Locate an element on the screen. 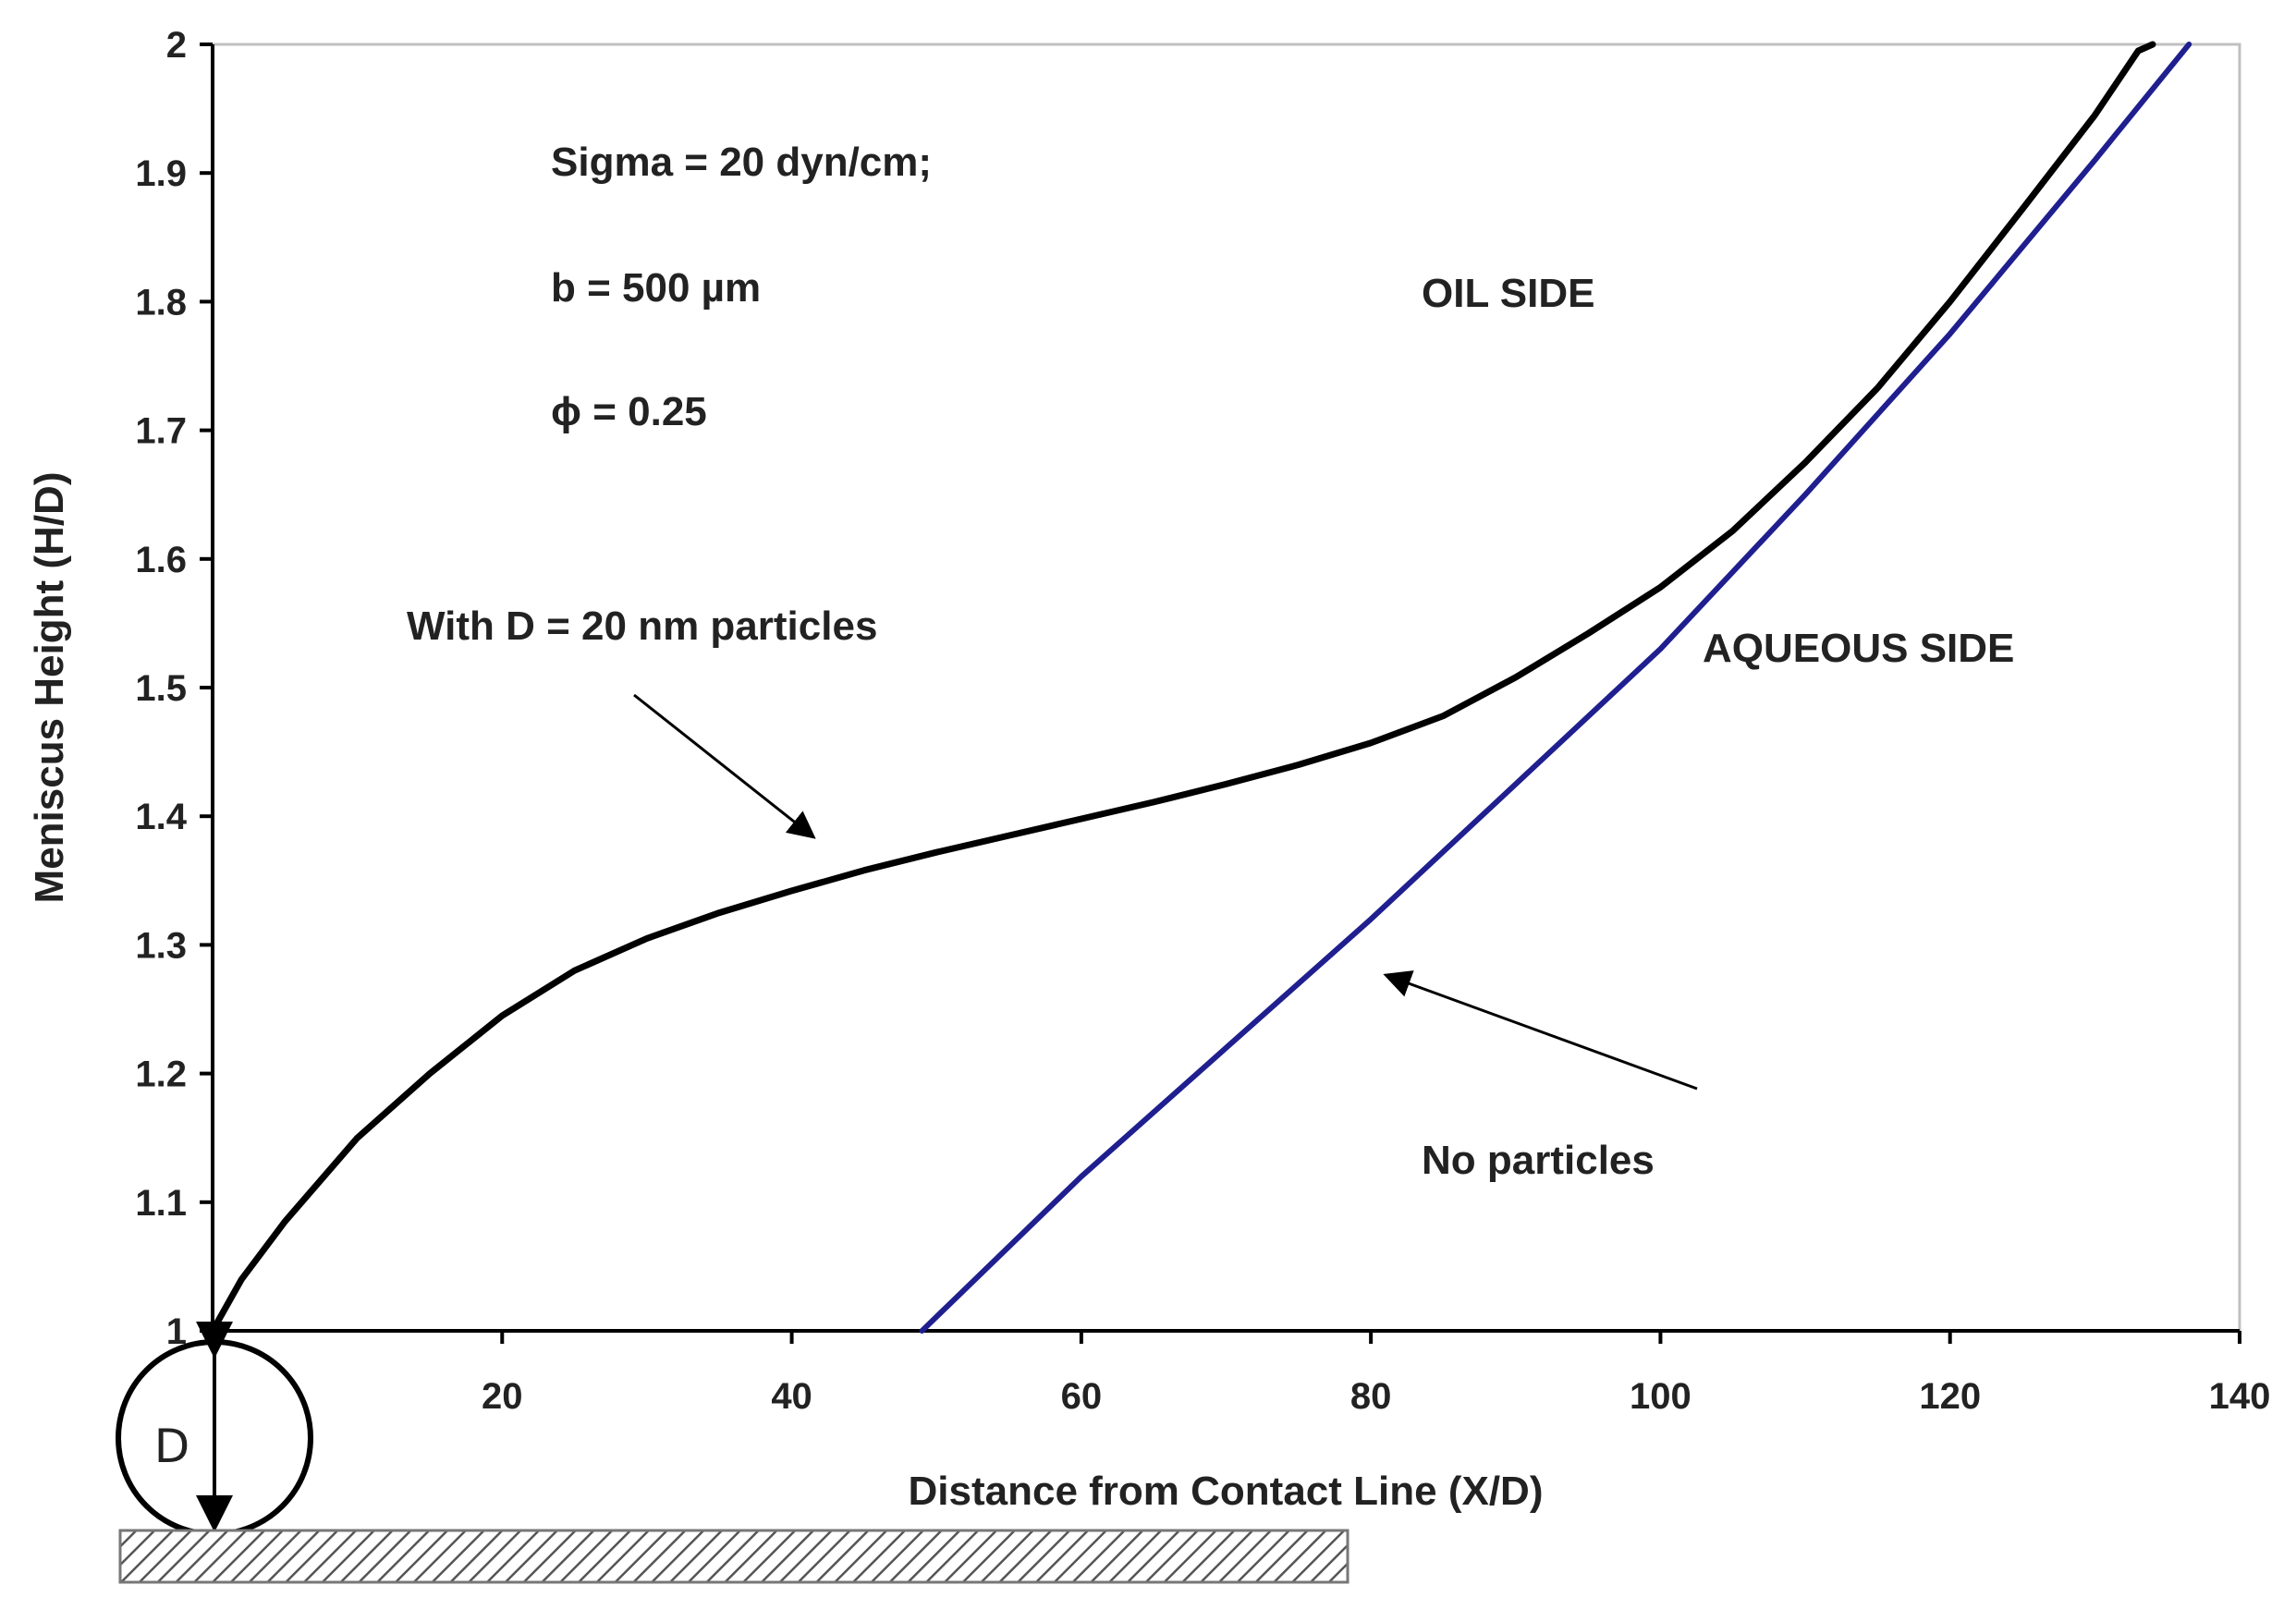 The height and width of the screenshot is (1597, 2296). y-tick-label: 1.2 is located at coordinates (161, 1075).